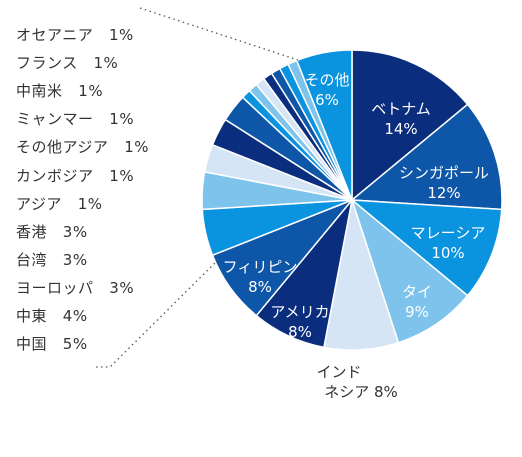  Describe the element at coordinates (67, 63) in the screenshot. I see `legend-entry: フランス 1%` at that location.